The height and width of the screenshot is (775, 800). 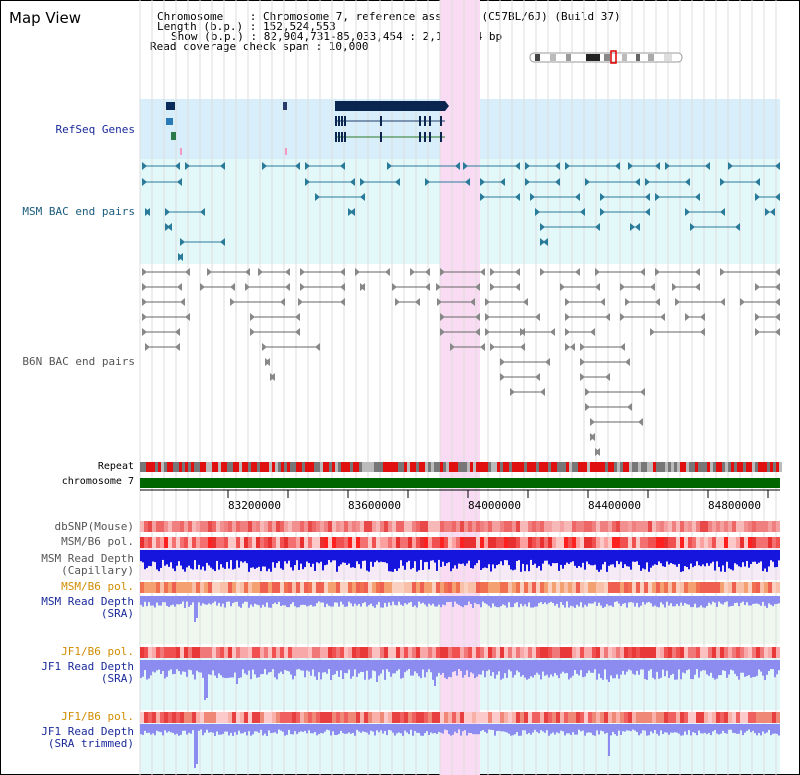 What do you see at coordinates (78, 211) in the screenshot?
I see `track-label-msm-bac: MSM BAC end pairs` at bounding box center [78, 211].